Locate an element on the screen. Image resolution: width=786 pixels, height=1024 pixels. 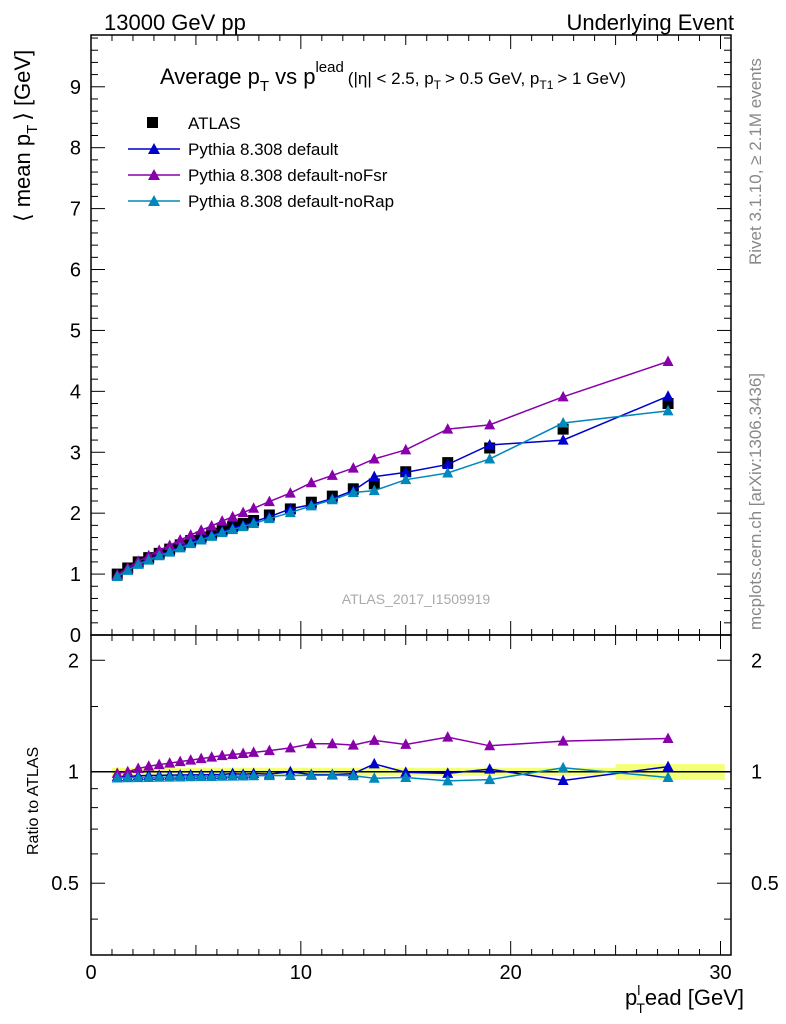
x-tick-label: 20 is located at coordinates (511, 973).